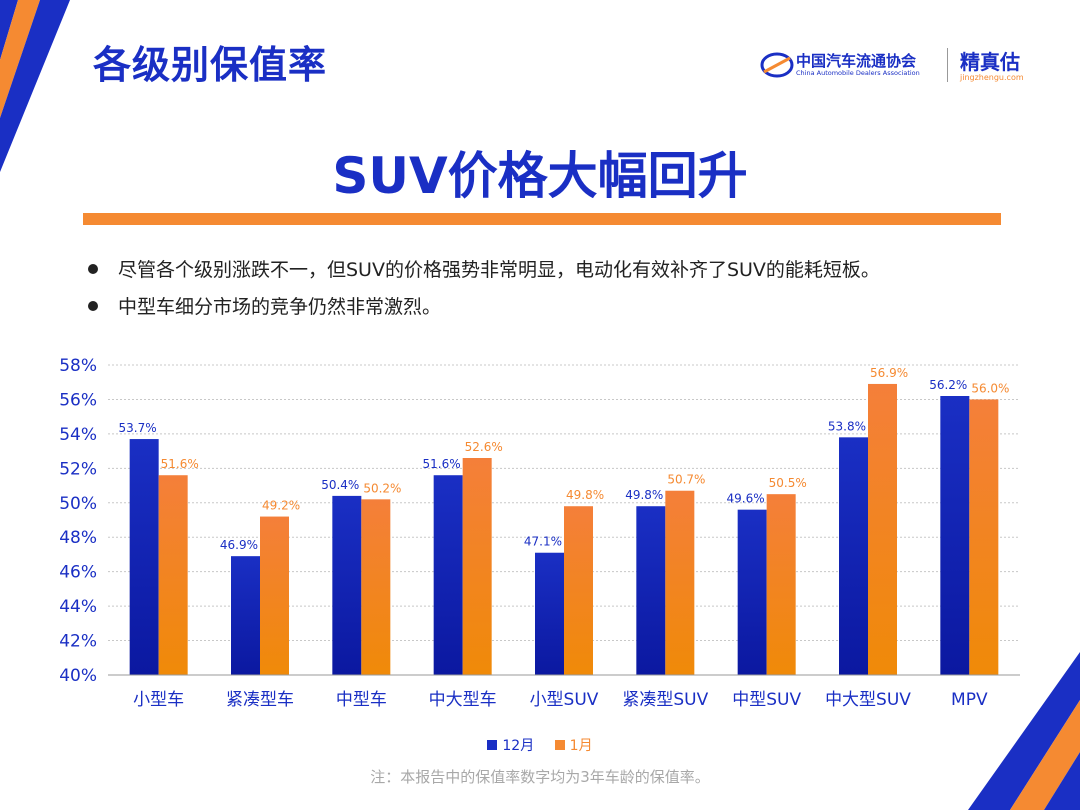 Image resolution: width=1080 pixels, height=810 pixels. I want to click on headline-divider, so click(542, 219).